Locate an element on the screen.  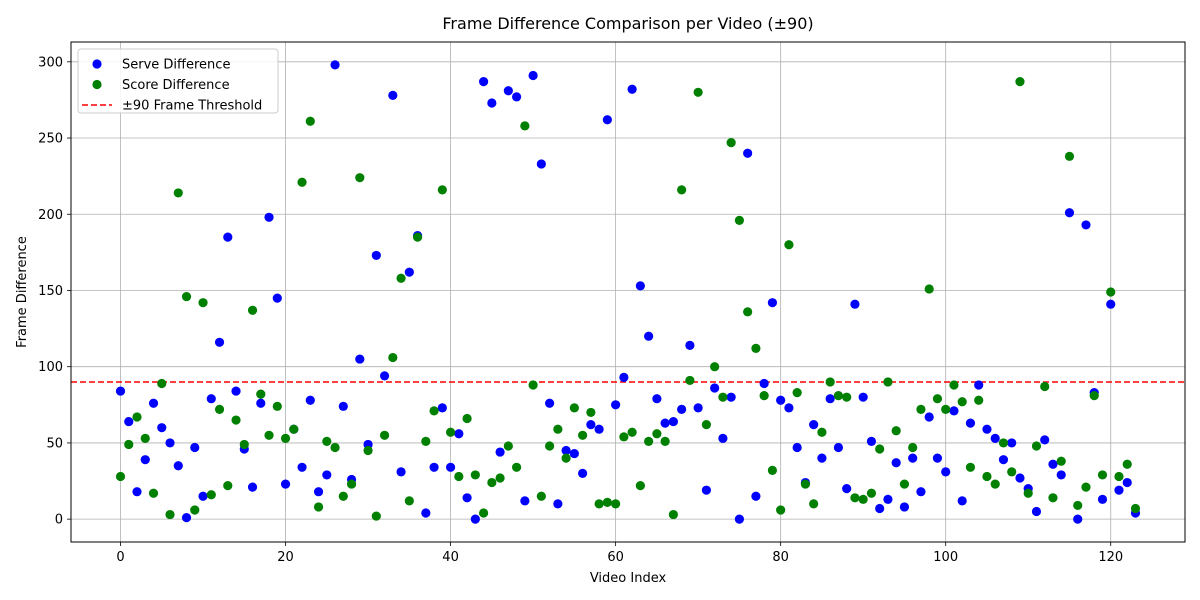
legend-label: Serve Difference is located at coordinates (176, 65).